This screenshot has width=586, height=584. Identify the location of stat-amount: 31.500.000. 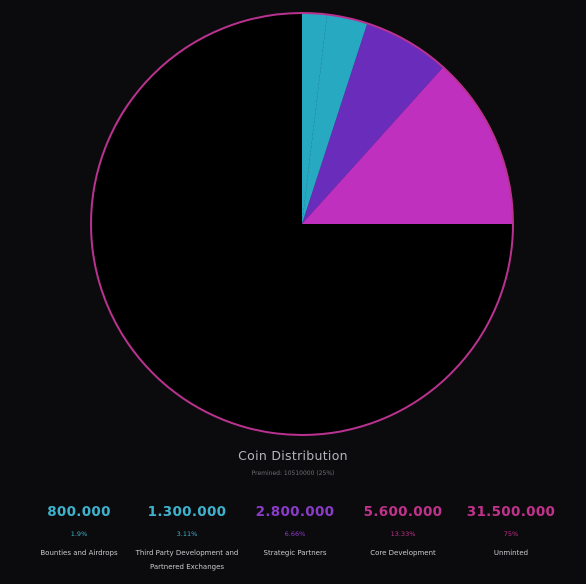
(511, 512).